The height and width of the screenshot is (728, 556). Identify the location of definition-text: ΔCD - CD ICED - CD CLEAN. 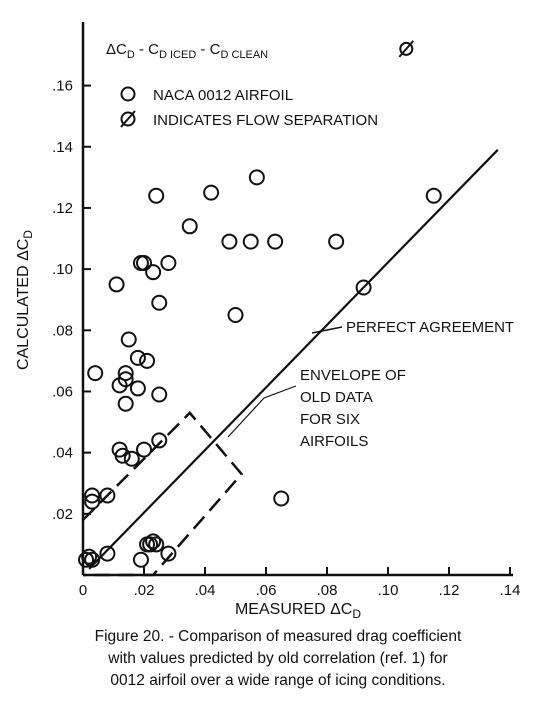
(187, 51).